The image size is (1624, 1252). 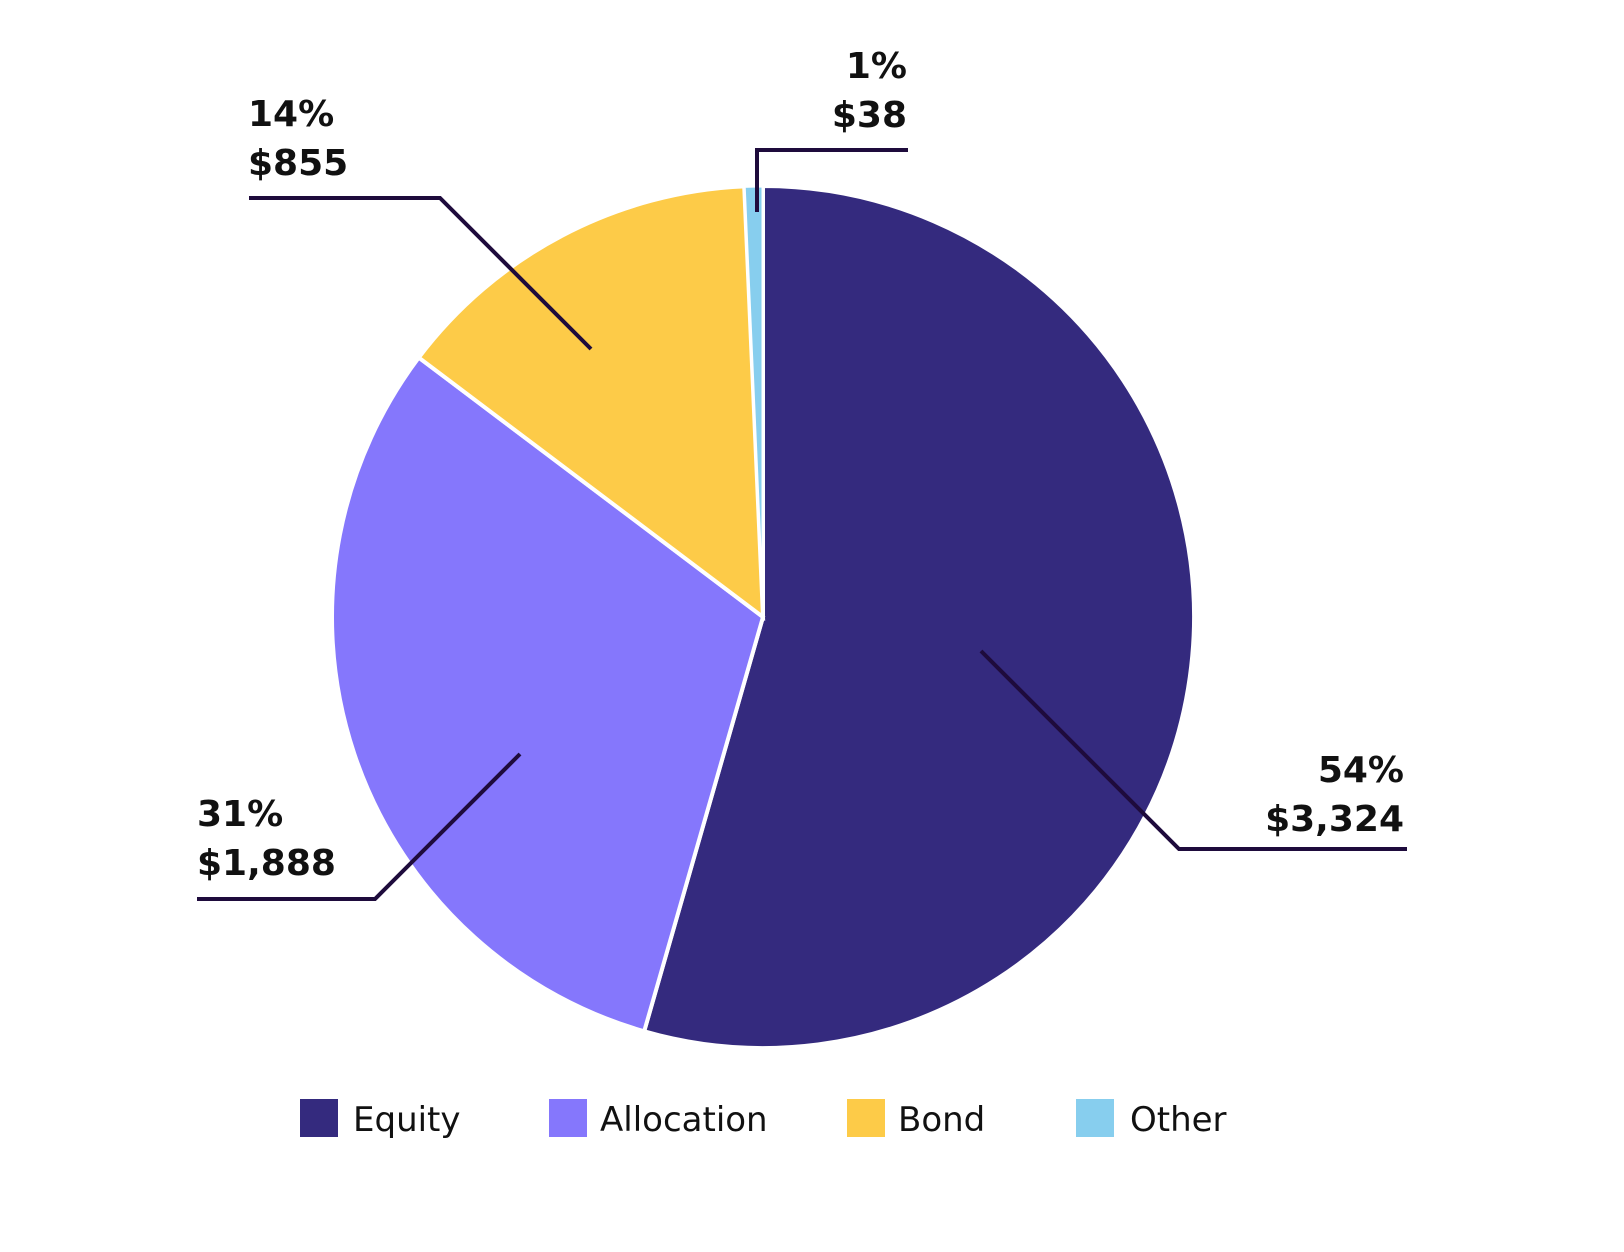 What do you see at coordinates (941, 1120) in the screenshot?
I see `legend-label-bond: Bond` at bounding box center [941, 1120].